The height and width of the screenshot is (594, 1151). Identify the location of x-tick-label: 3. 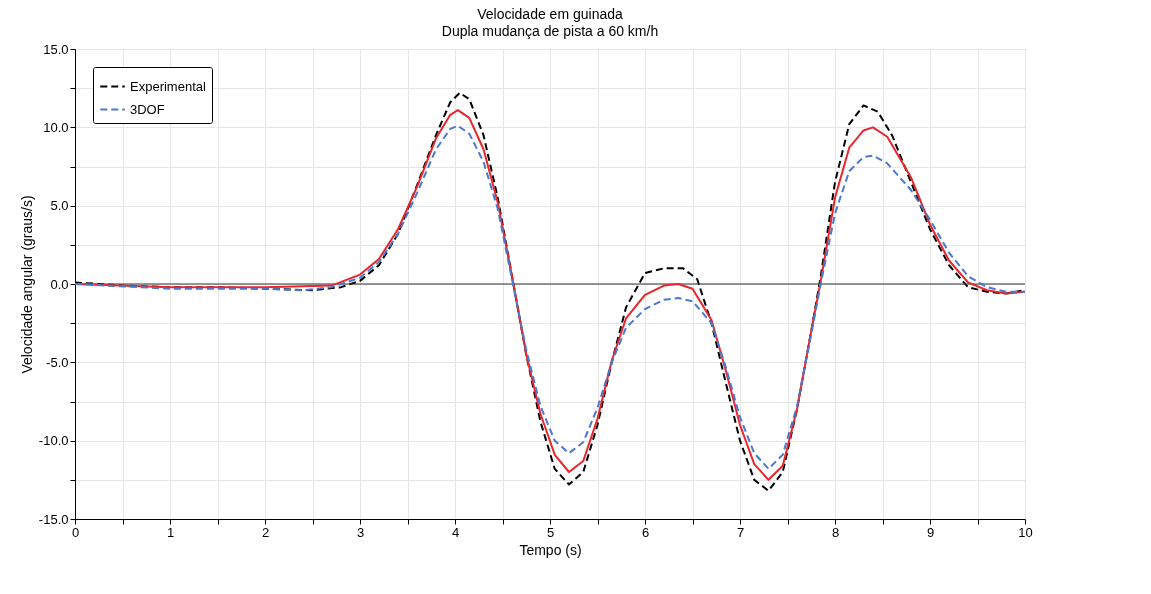
(360, 532).